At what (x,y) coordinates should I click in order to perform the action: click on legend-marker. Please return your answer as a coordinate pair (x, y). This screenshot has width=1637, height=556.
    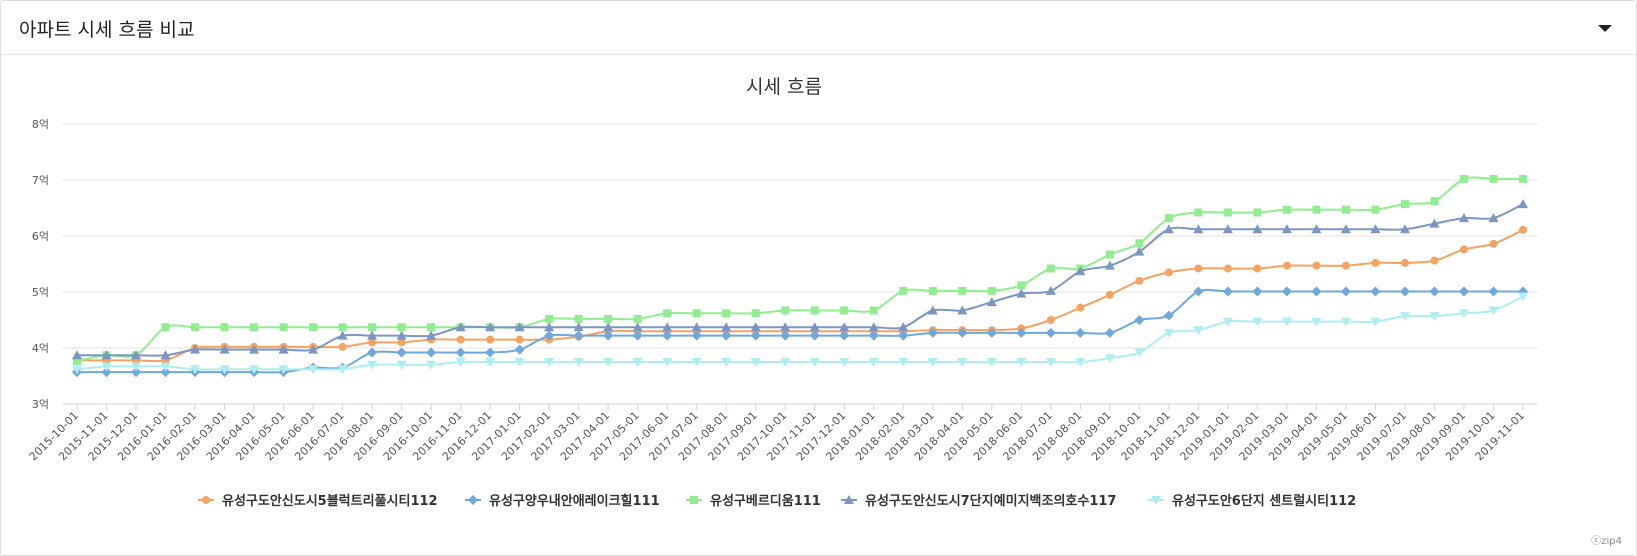
    Looking at the image, I should click on (694, 500).